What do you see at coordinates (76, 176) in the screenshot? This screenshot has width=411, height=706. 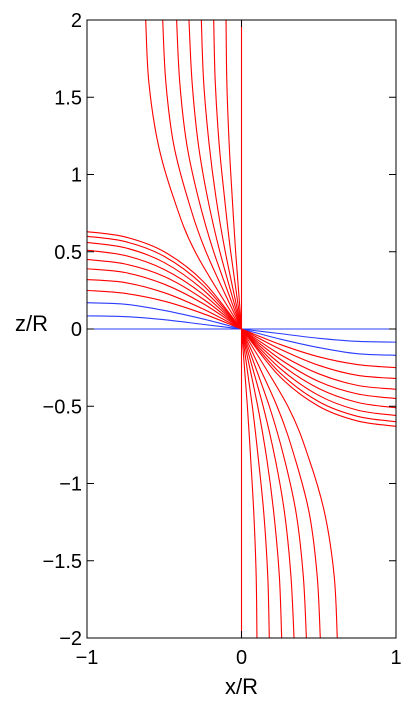 I see `y-tick-label: 1` at bounding box center [76, 176].